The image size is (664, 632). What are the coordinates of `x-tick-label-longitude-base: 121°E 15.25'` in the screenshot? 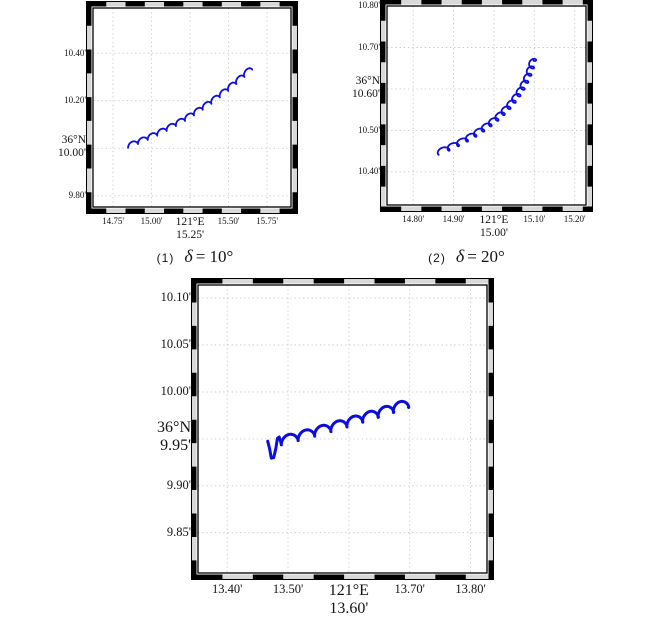 It's located at (190, 229).